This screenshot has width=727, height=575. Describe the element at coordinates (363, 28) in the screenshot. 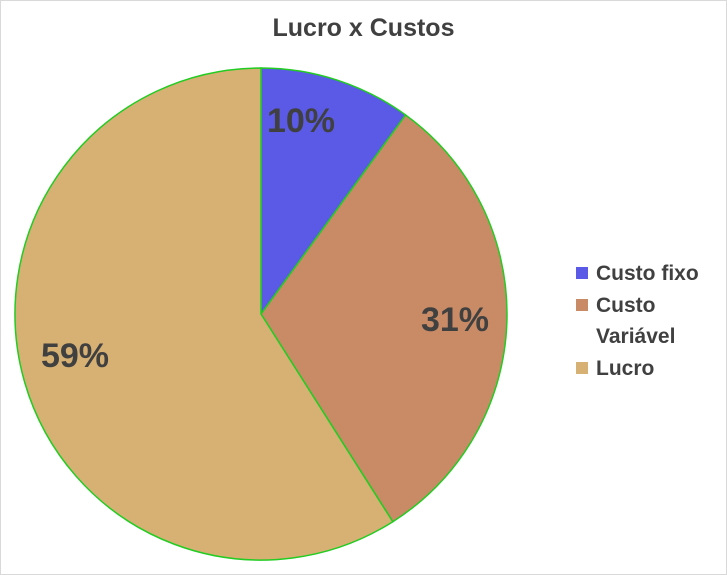

I see `chart-title: Lucro x Custos` at that location.